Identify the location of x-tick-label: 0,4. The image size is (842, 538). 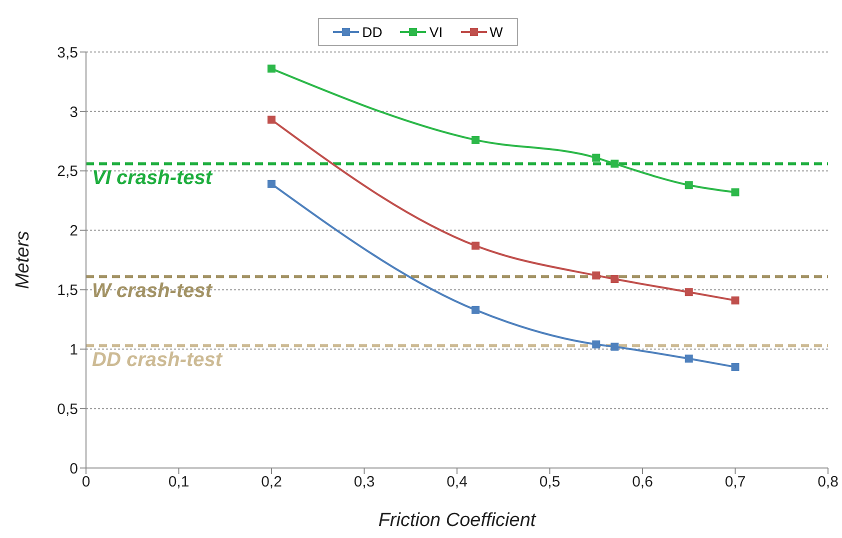
(457, 482).